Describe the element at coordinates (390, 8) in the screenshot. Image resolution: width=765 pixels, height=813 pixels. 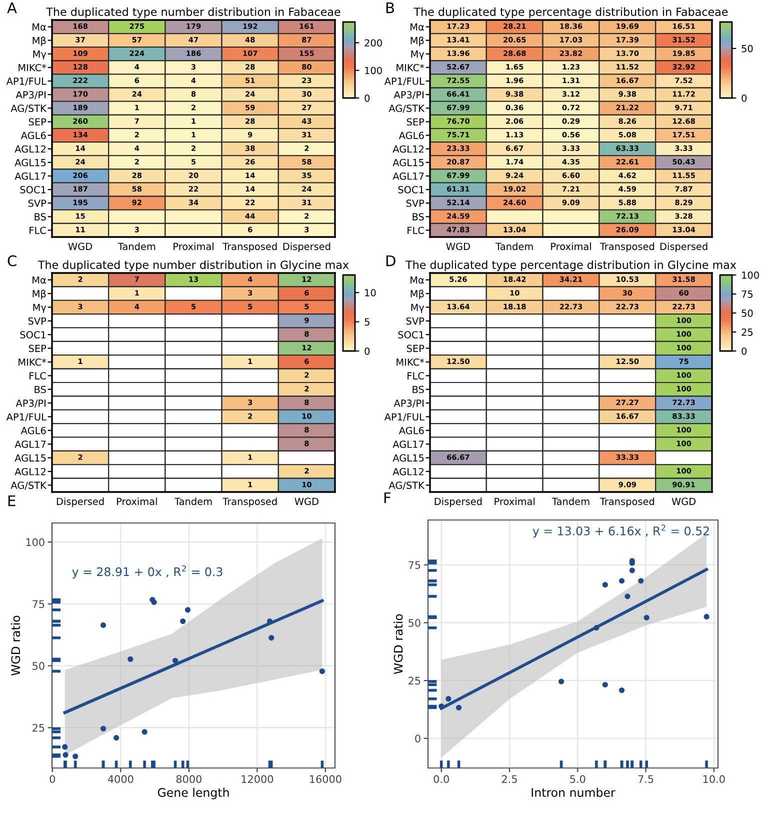
I see `text: B` at that location.